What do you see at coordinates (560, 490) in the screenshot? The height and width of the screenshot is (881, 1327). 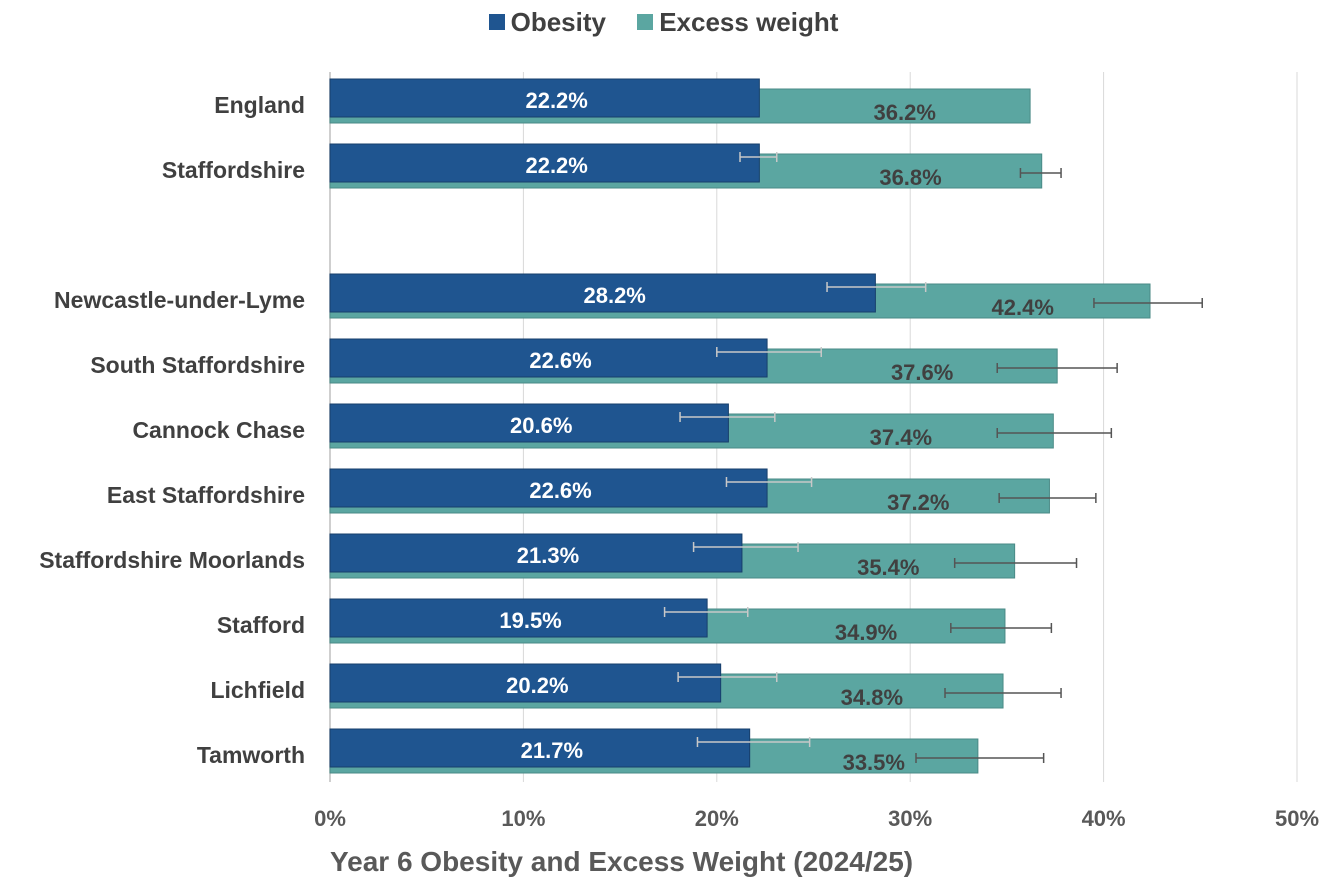 I see `obesity-data-label-east-staffordshire: 22.6%` at bounding box center [560, 490].